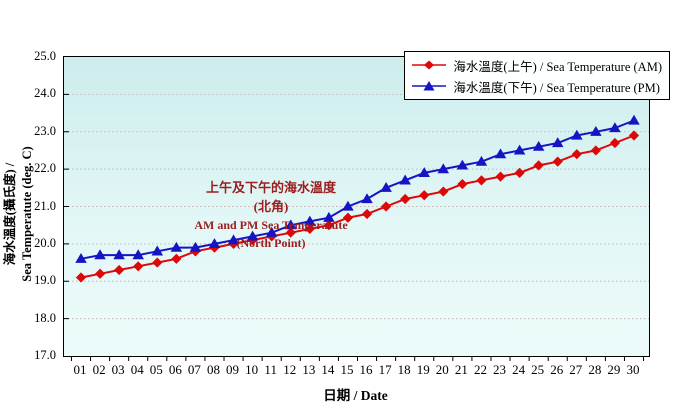  What do you see at coordinates (270, 187) in the screenshot?
I see `annotation-zh-line1: 上午及下午的海水溫度` at bounding box center [270, 187].